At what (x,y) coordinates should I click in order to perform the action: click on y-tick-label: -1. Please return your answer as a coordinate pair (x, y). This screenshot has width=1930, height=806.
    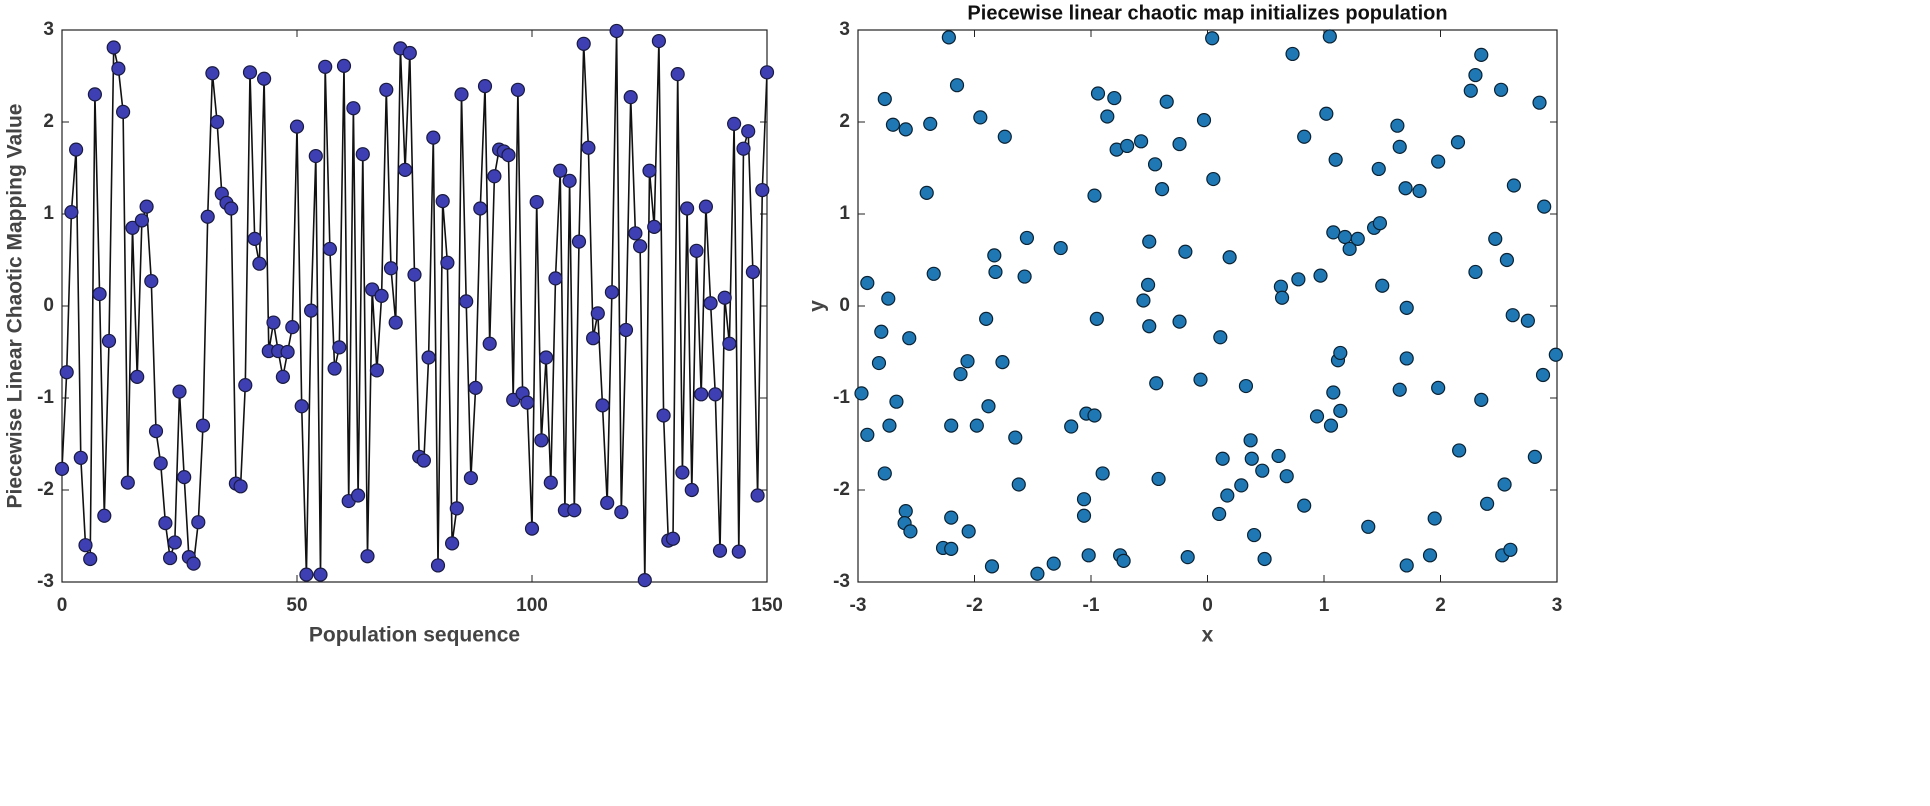
    Looking at the image, I should click on (841, 397).